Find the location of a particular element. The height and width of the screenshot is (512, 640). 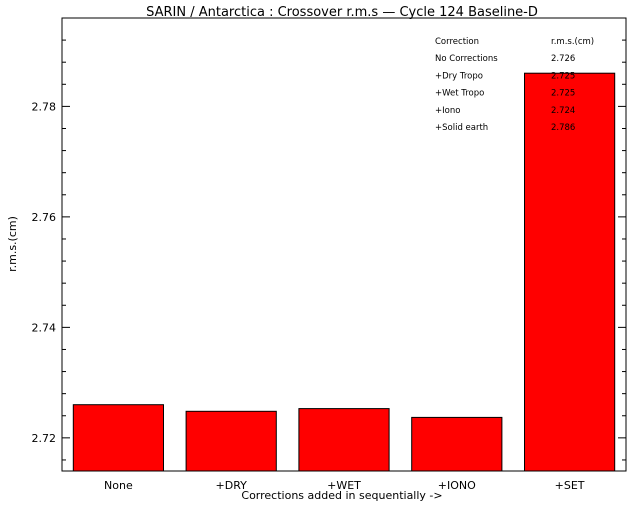

legend-row-label: +Dry Tropo is located at coordinates (459, 76).